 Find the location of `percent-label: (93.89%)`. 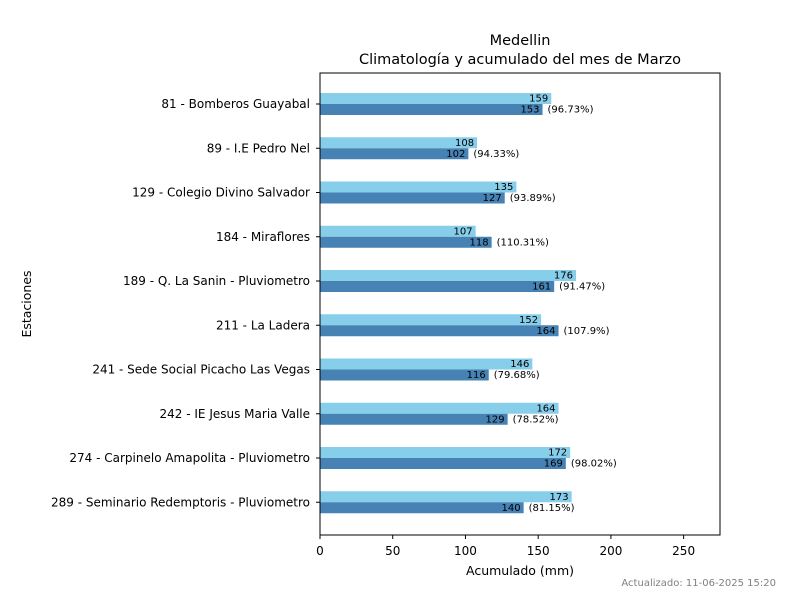

percent-label: (93.89%) is located at coordinates (533, 198).